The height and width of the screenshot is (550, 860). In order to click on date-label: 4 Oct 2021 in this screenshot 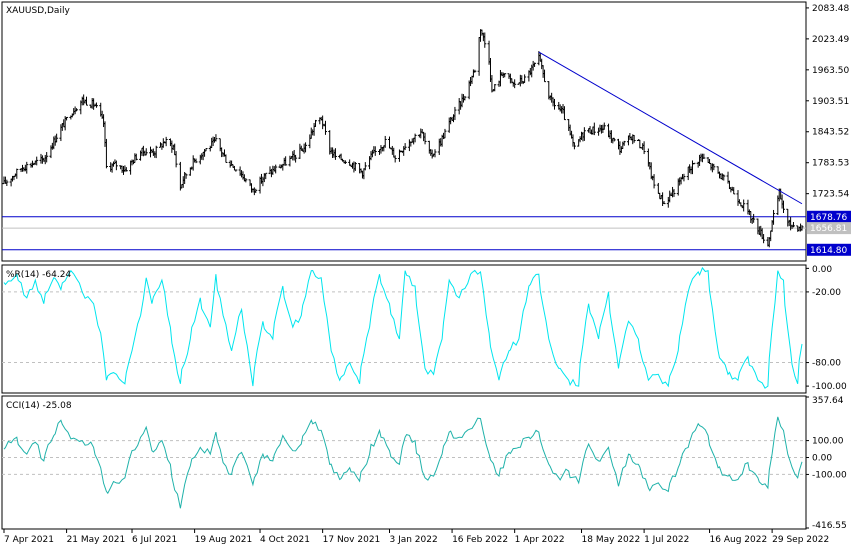, I will do `click(285, 540)`.